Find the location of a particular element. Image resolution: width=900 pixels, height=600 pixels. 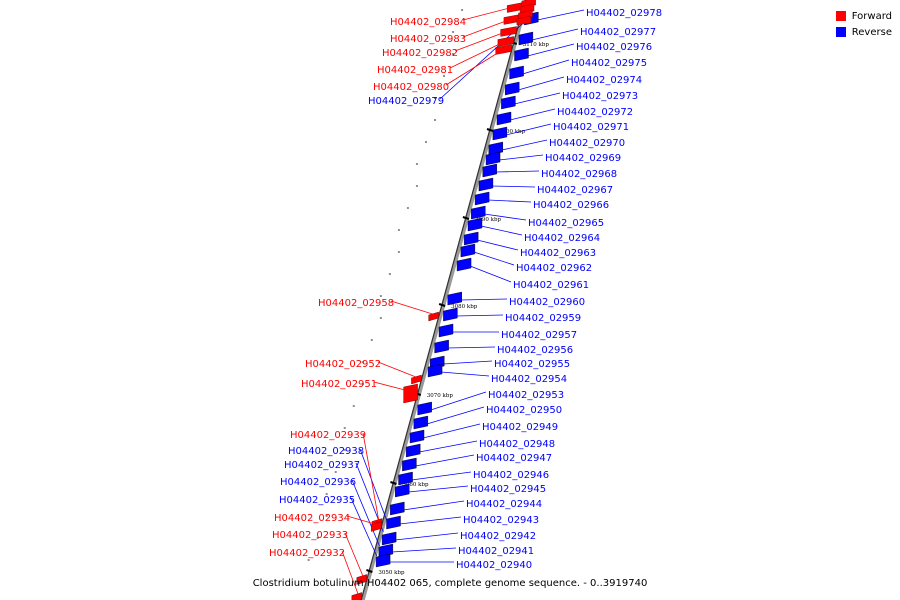

scale-tick-label: 3070 kbp is located at coordinates (440, 396).